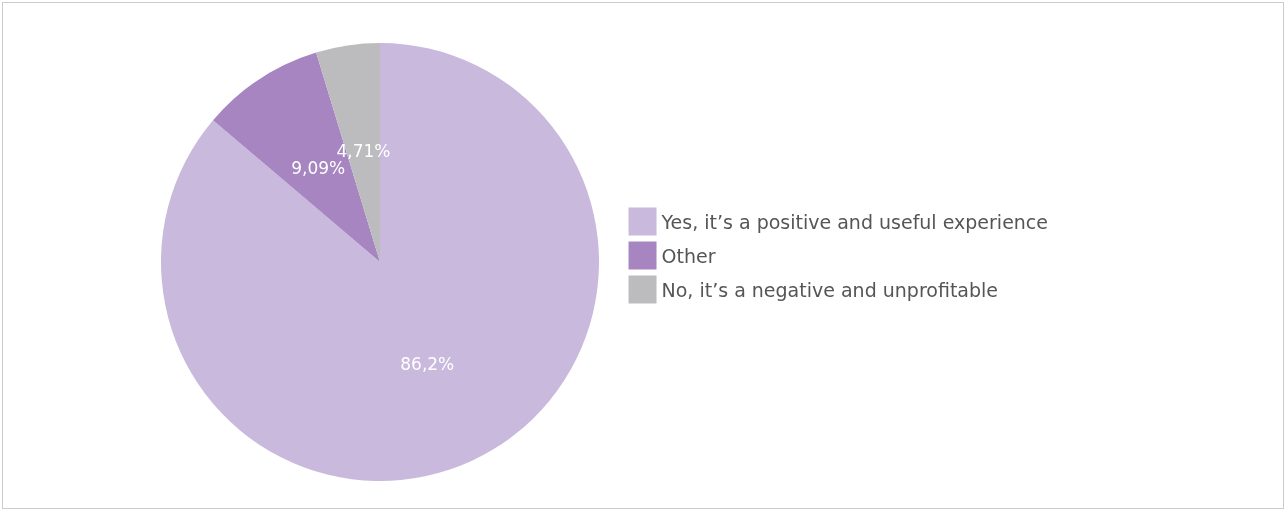 The height and width of the screenshot is (513, 1288). I want to click on legend-label: No, it’s a negative and unprofitable, so click(830, 289).